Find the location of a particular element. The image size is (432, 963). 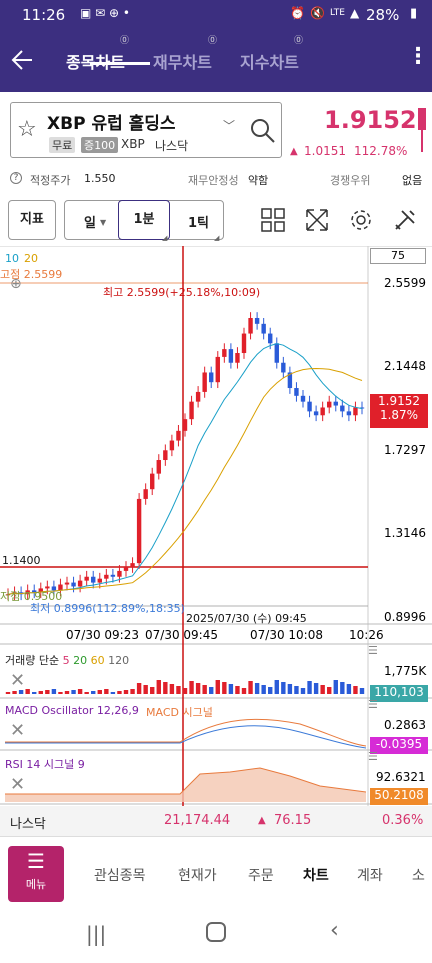

volume-label-kind: 단순 is located at coordinates (49, 660).